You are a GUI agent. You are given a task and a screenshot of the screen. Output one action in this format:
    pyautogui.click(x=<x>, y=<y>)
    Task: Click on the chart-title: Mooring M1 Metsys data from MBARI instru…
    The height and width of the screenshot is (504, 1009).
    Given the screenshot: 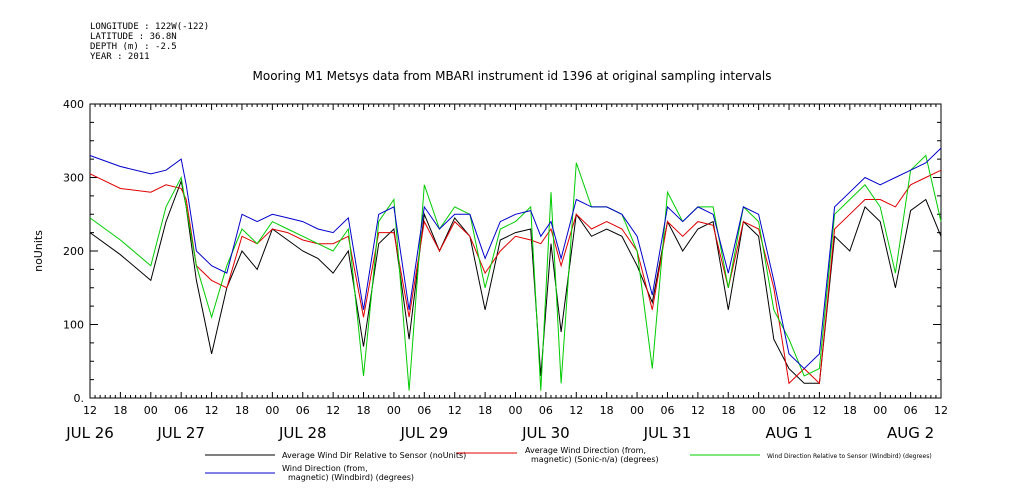 What is the action you would take?
    pyautogui.click(x=512, y=76)
    